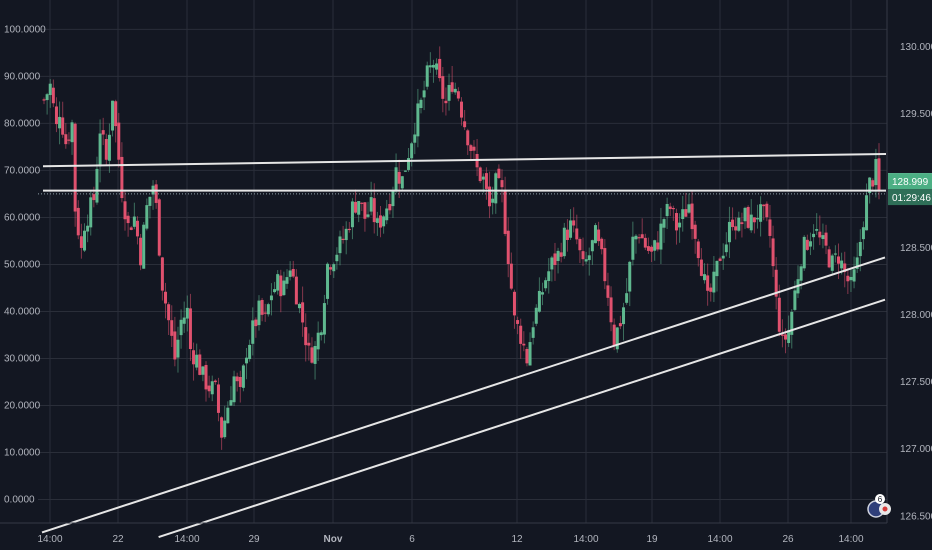 The width and height of the screenshot is (932, 550). What do you see at coordinates (464, 160) in the screenshot?
I see `resistance-line` at bounding box center [464, 160].